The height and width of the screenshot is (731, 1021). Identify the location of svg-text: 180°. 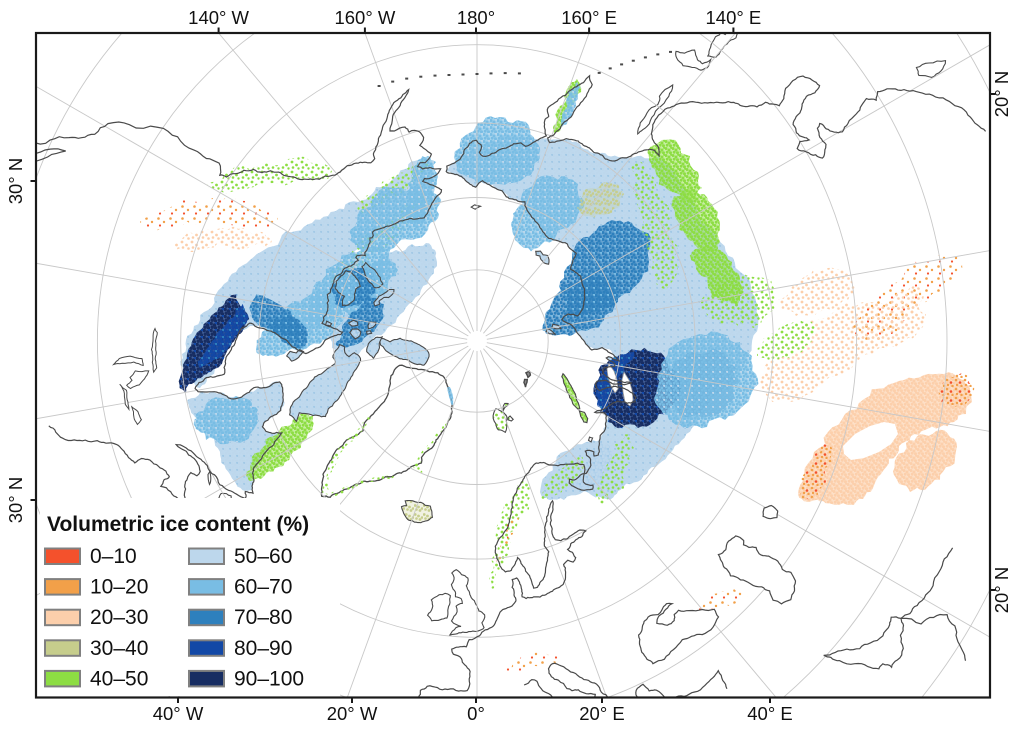
(476, 17).